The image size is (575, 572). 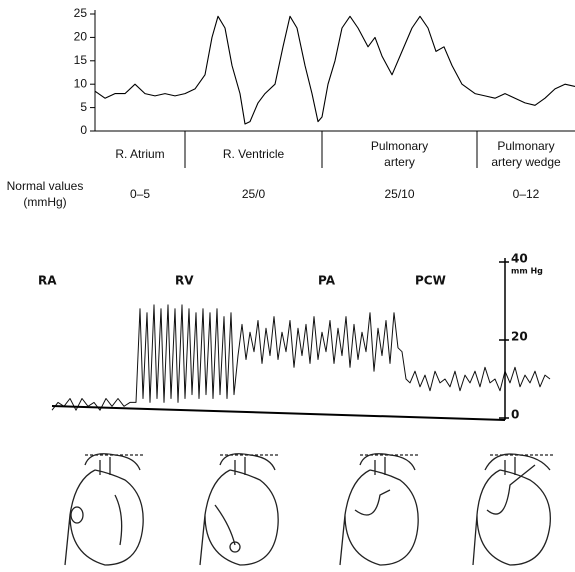 I want to click on heart-pcw, so click(x=513, y=509).